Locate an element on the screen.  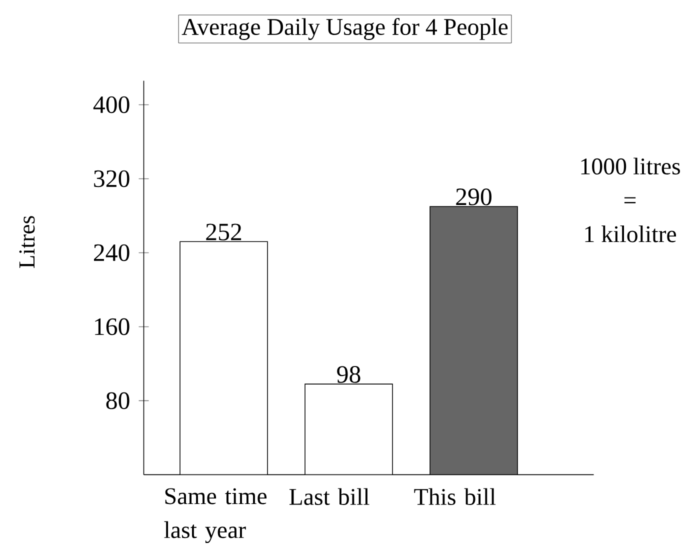
data-label: 252 is located at coordinates (224, 232).